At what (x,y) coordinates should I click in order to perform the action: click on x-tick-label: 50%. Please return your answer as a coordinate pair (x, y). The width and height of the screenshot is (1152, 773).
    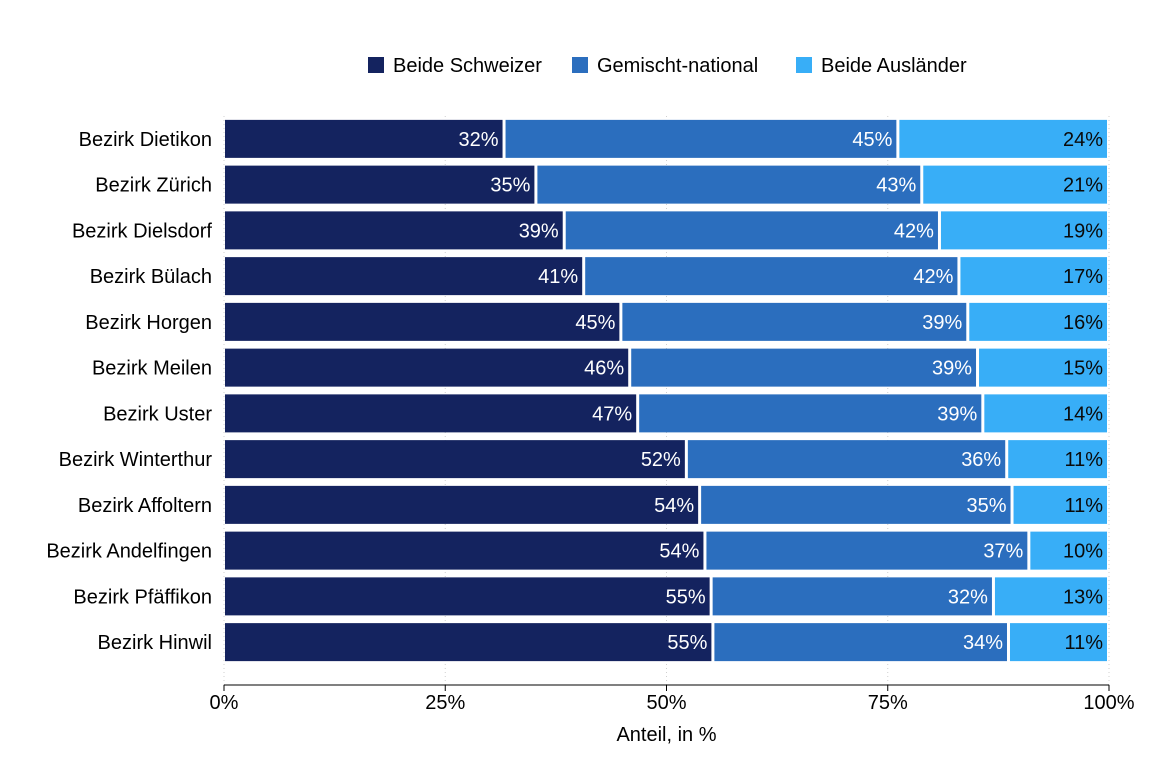
    Looking at the image, I should click on (666, 703).